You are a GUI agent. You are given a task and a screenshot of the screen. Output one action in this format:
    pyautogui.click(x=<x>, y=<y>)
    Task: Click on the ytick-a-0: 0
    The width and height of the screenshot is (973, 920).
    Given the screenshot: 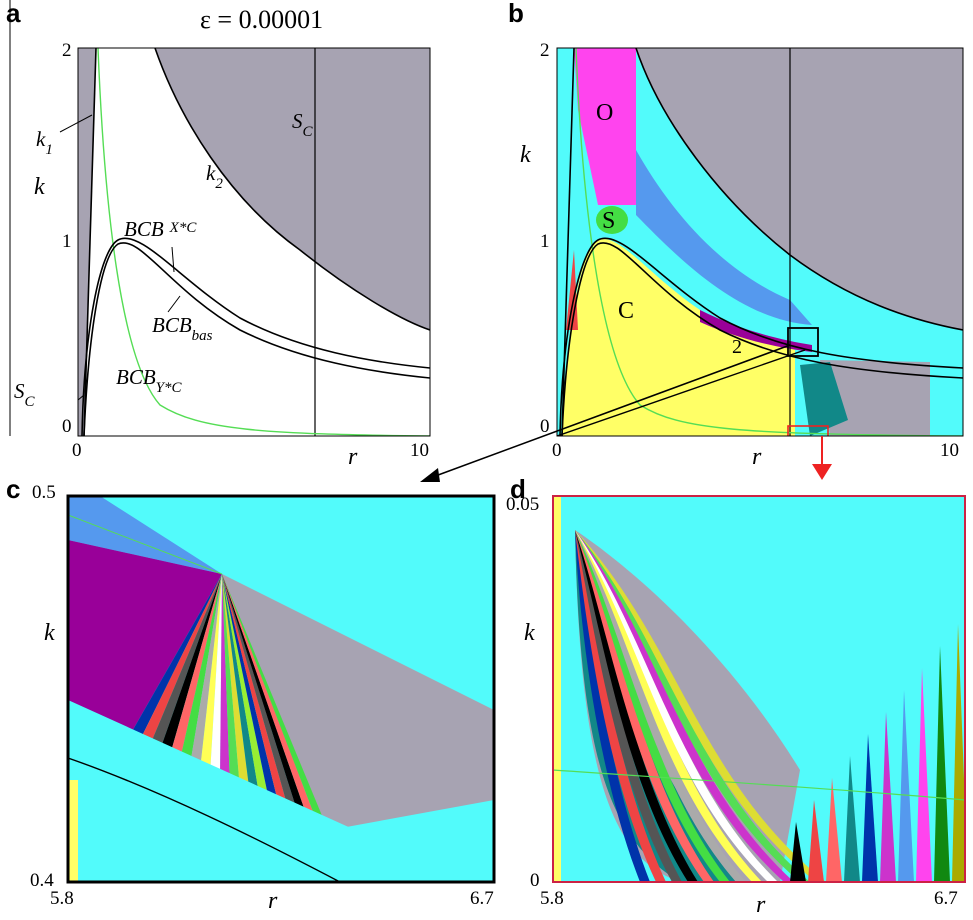 What is the action you would take?
    pyautogui.click(x=67, y=426)
    